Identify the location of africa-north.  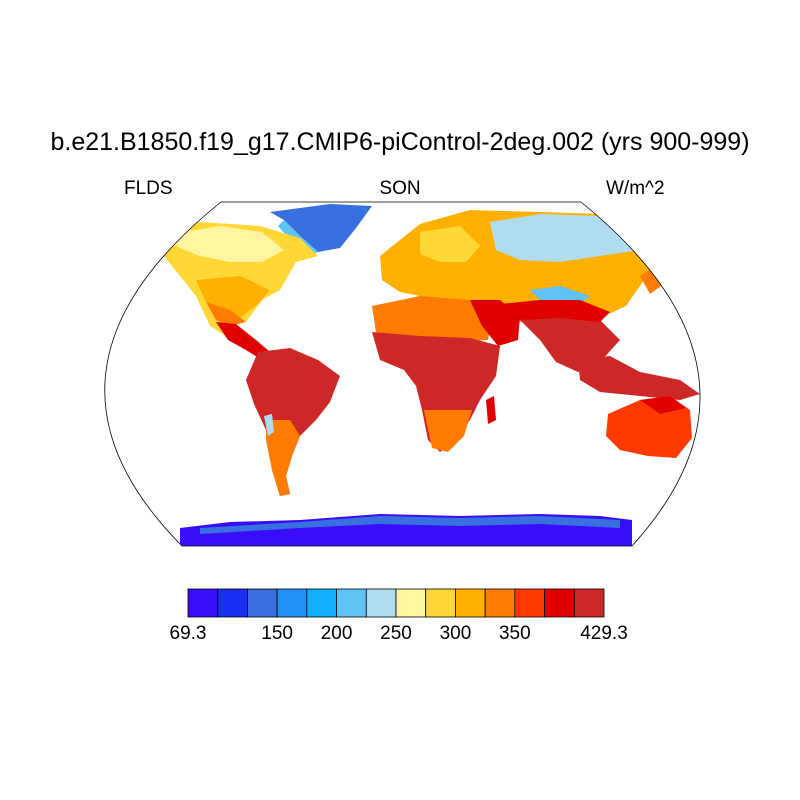
(432, 319).